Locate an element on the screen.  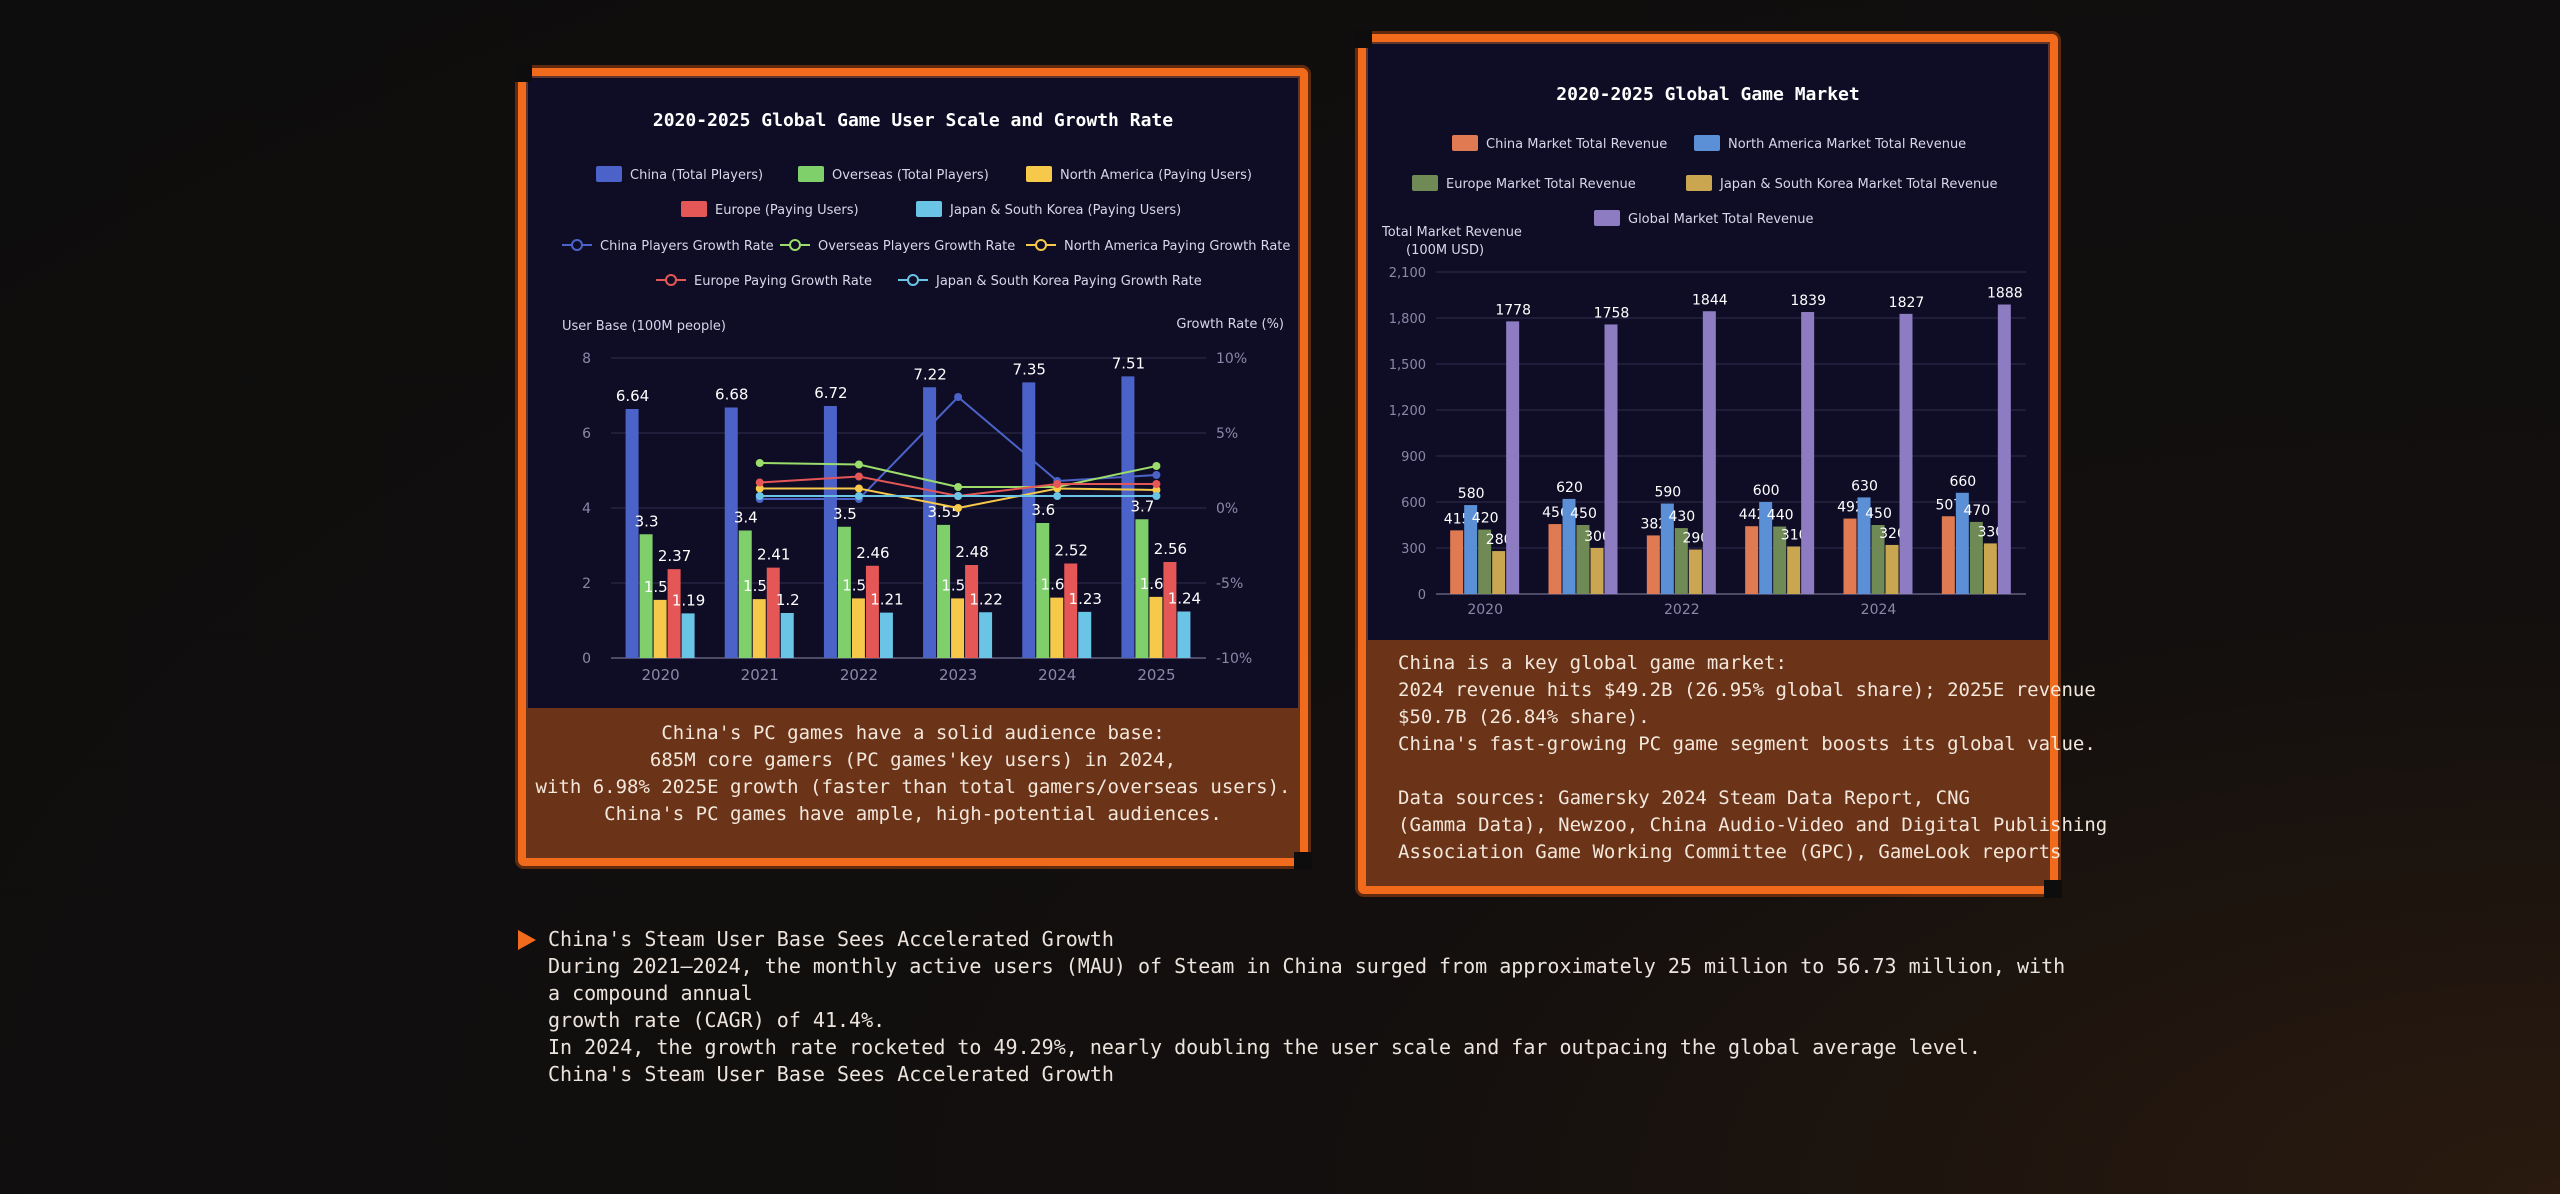
bar-value-label: 470 is located at coordinates (1976, 511).